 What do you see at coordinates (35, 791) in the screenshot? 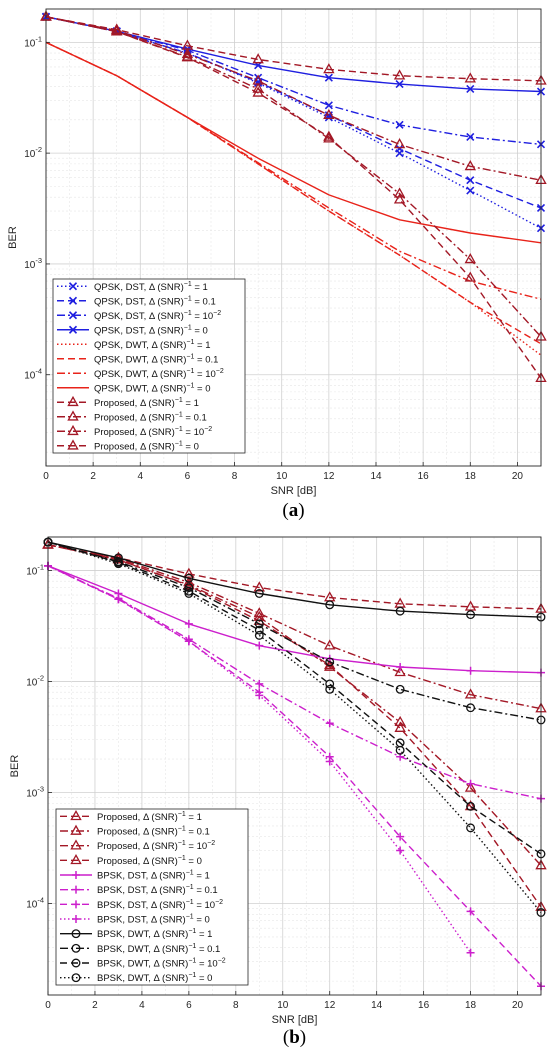
I see `y-tick-label: 10⁻³` at bounding box center [35, 791].